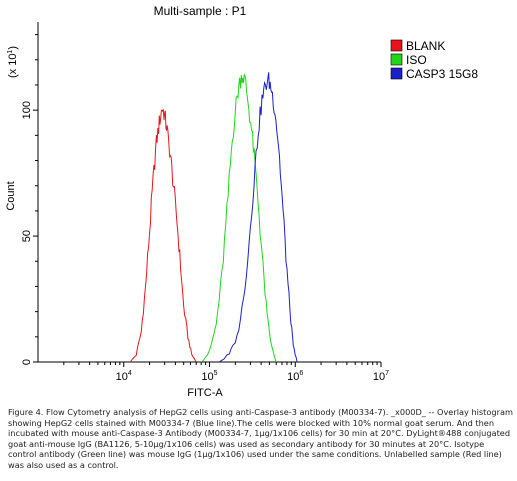 Image resolution: width=517 pixels, height=481 pixels. Describe the element at coordinates (396, 73) in the screenshot. I see `legend-swatch-casp3-15g8` at that location.